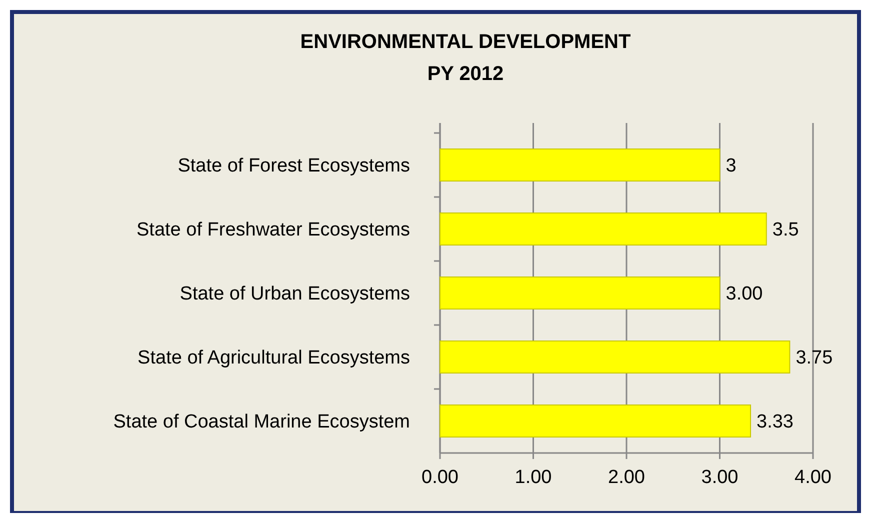 The height and width of the screenshot is (521, 871). Describe the element at coordinates (273, 230) in the screenshot. I see `y-tick-label: State of Freshwater Ecosystems` at that location.